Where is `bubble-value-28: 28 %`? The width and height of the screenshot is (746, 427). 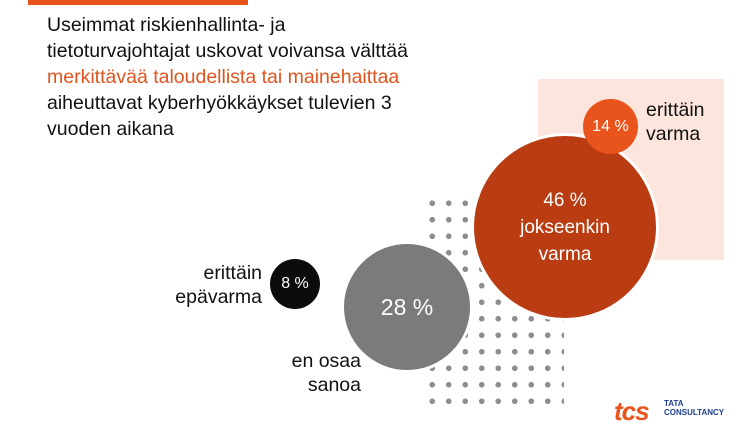
bubble-value-28: 28 % is located at coordinates (407, 306).